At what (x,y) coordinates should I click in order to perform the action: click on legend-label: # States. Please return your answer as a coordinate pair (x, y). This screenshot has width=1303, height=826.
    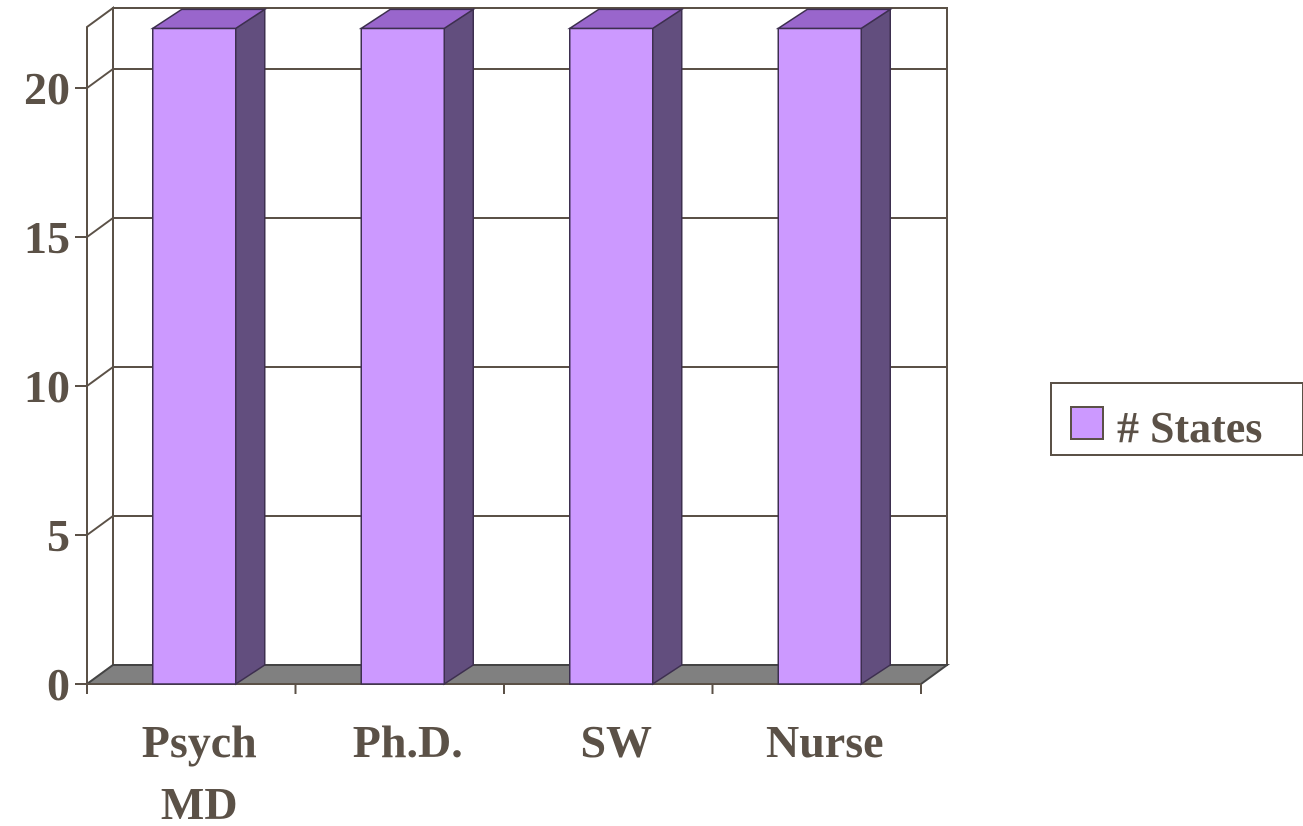
    Looking at the image, I should click on (1189, 427).